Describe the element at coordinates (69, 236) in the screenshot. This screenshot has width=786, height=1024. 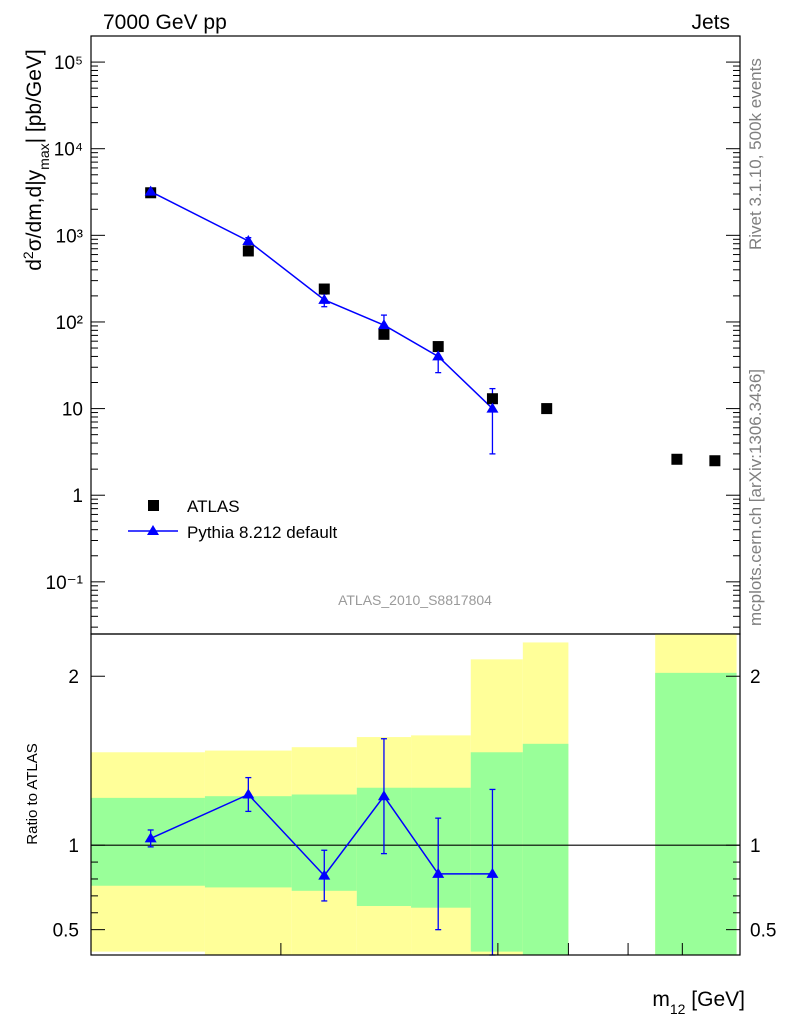
I see `main-ytick-label: 10³` at that location.